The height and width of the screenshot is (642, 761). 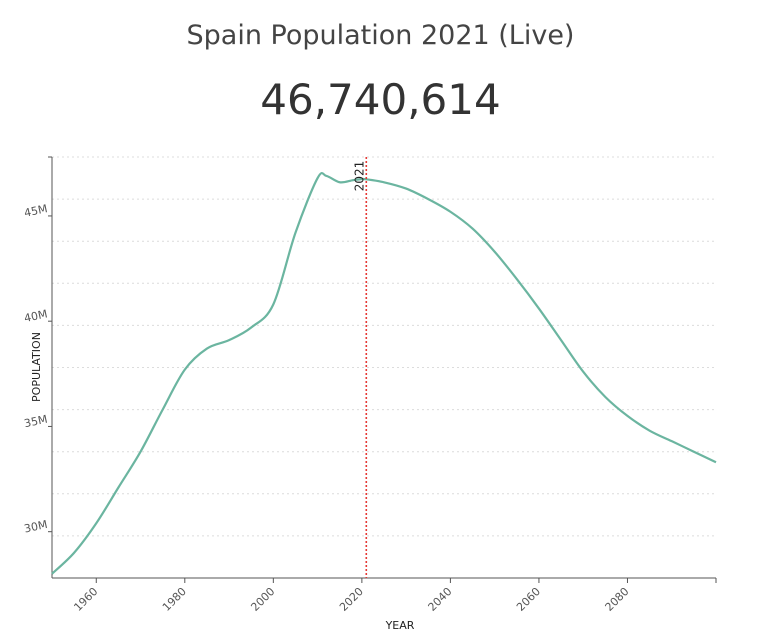 What do you see at coordinates (400, 625) in the screenshot?
I see `x-axis-title: YEAR` at bounding box center [400, 625].